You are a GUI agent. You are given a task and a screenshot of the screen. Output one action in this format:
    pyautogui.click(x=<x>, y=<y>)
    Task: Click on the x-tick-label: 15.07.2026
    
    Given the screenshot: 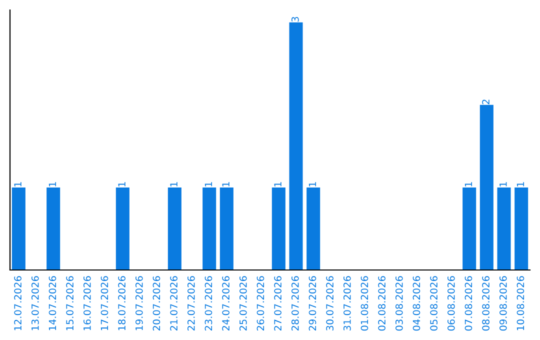 What is the action you would take?
    pyautogui.click(x=70, y=303)
    